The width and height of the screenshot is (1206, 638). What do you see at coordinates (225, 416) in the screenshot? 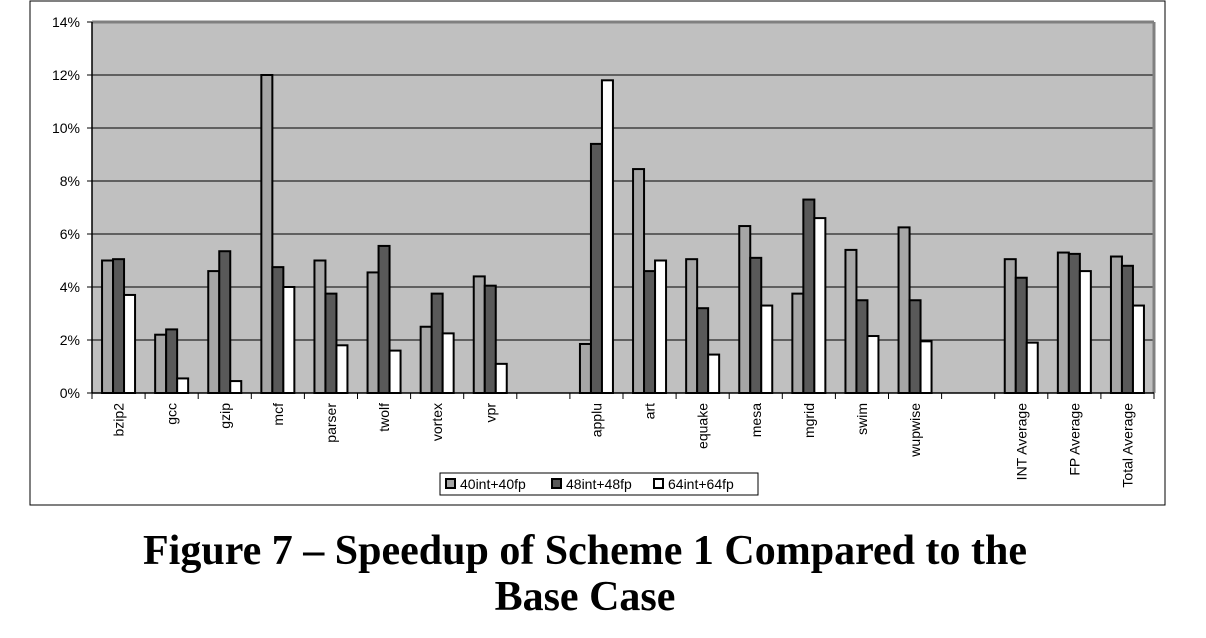
I see `x-category-label: gzip` at bounding box center [225, 416].